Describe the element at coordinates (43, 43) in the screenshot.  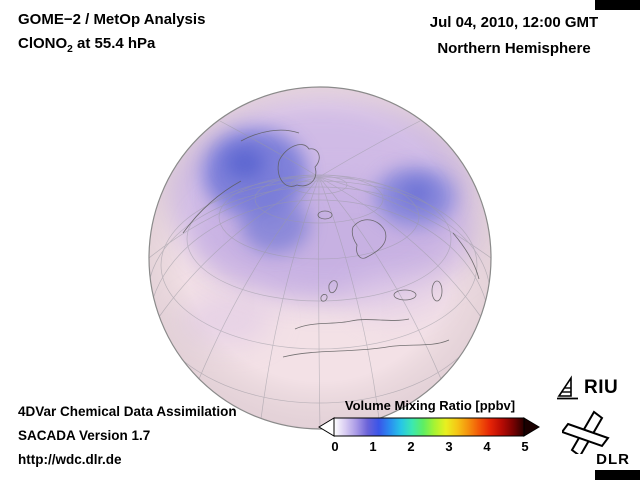
I see `species-name: ClONO` at that location.